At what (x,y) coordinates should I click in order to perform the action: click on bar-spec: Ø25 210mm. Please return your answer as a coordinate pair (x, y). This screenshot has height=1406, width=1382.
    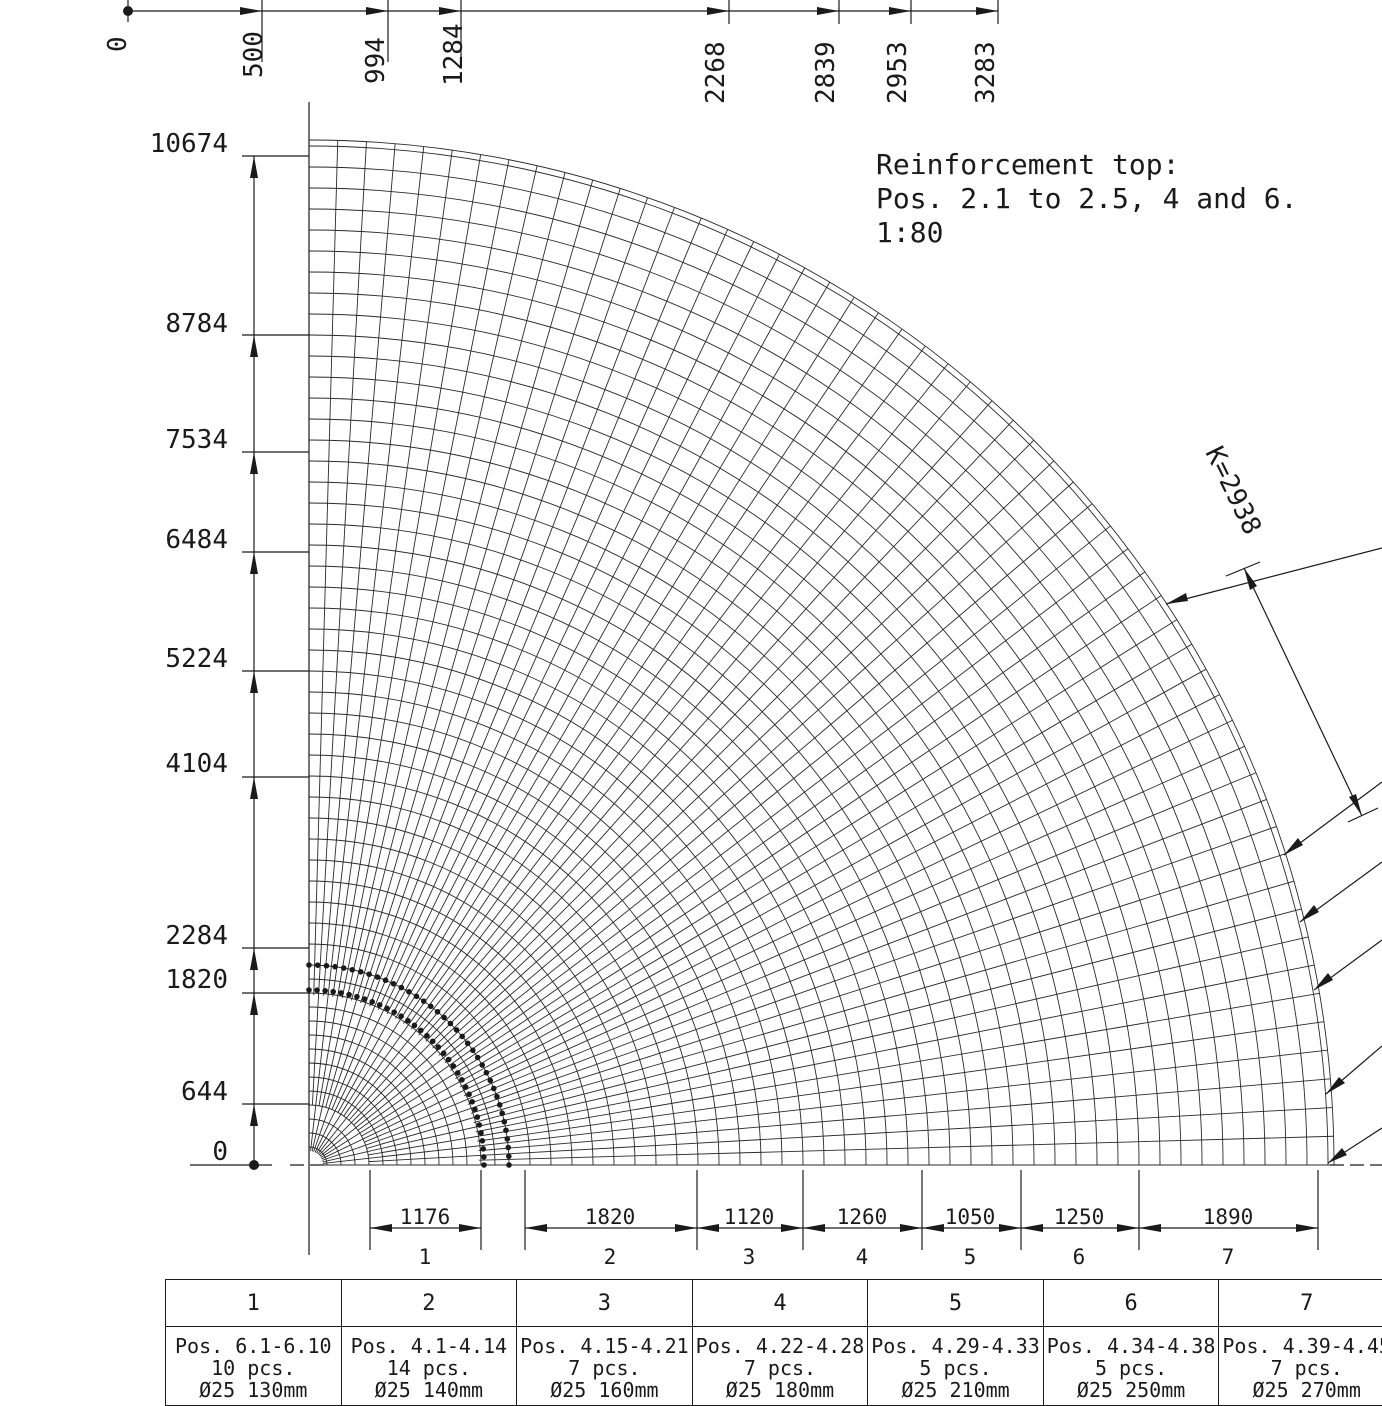
    Looking at the image, I should click on (955, 1390).